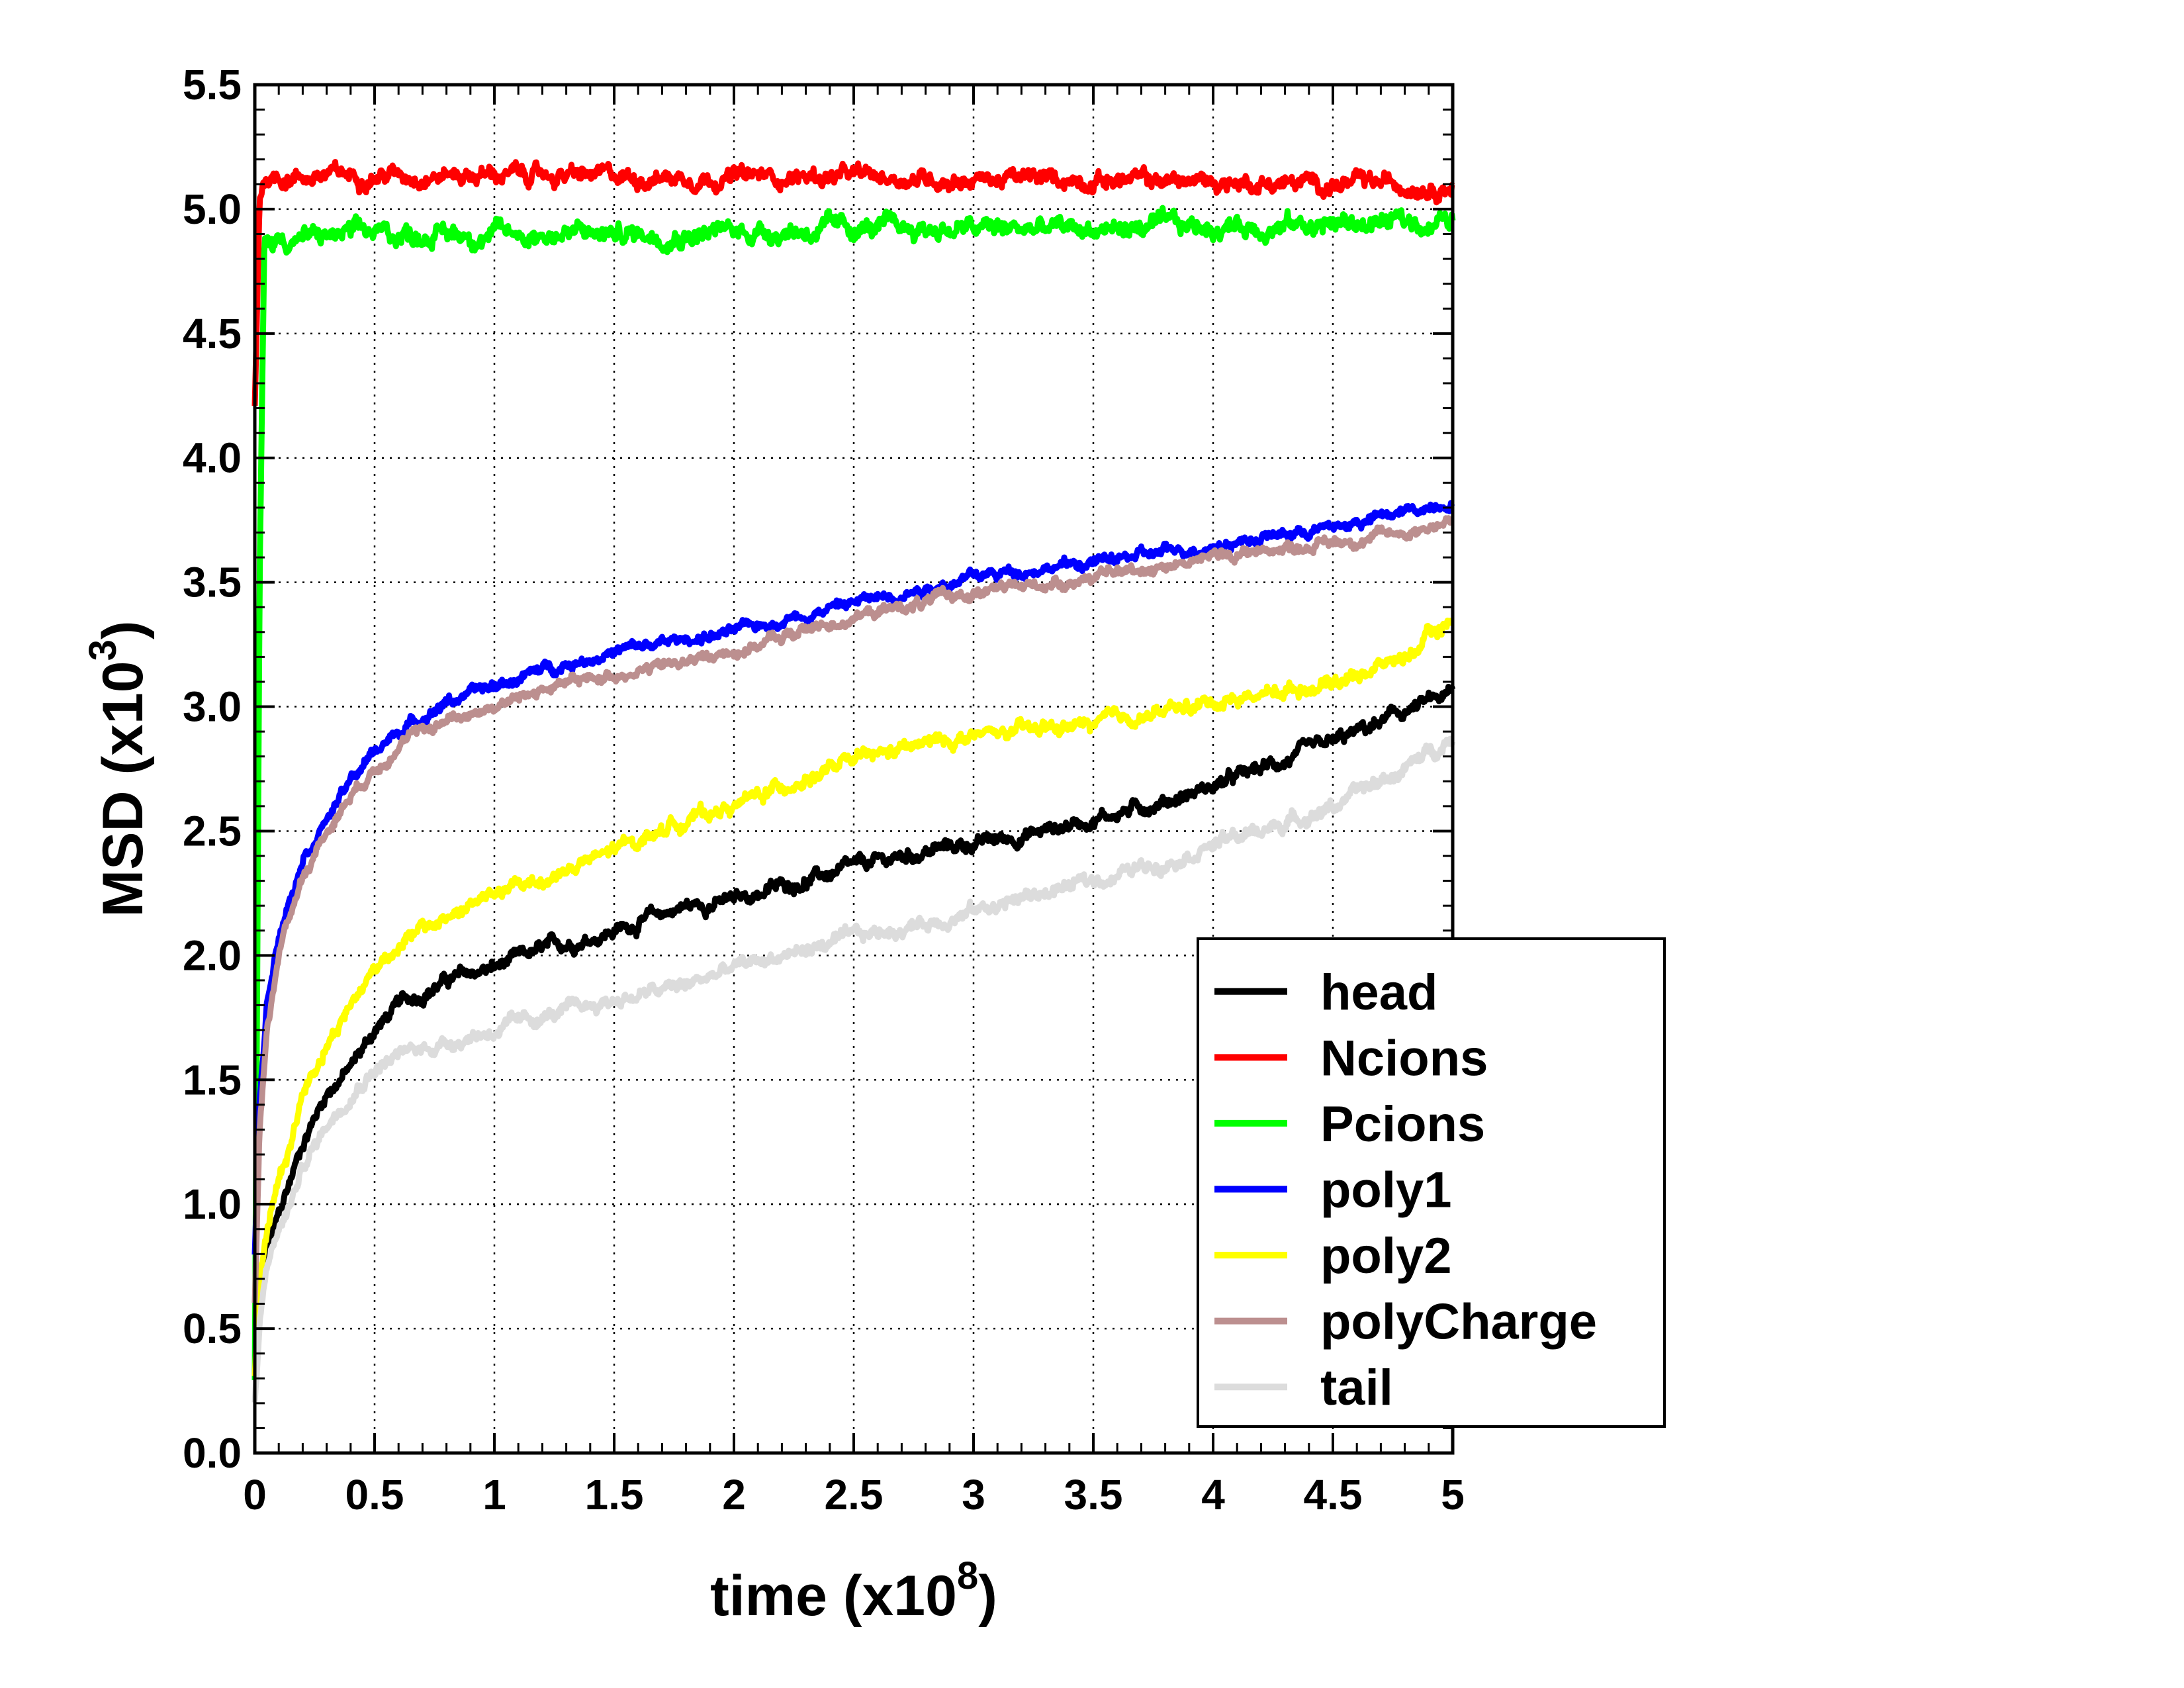 Image resolution: width=2184 pixels, height=1688 pixels. I want to click on y-tick-label: 2.0, so click(213, 955).